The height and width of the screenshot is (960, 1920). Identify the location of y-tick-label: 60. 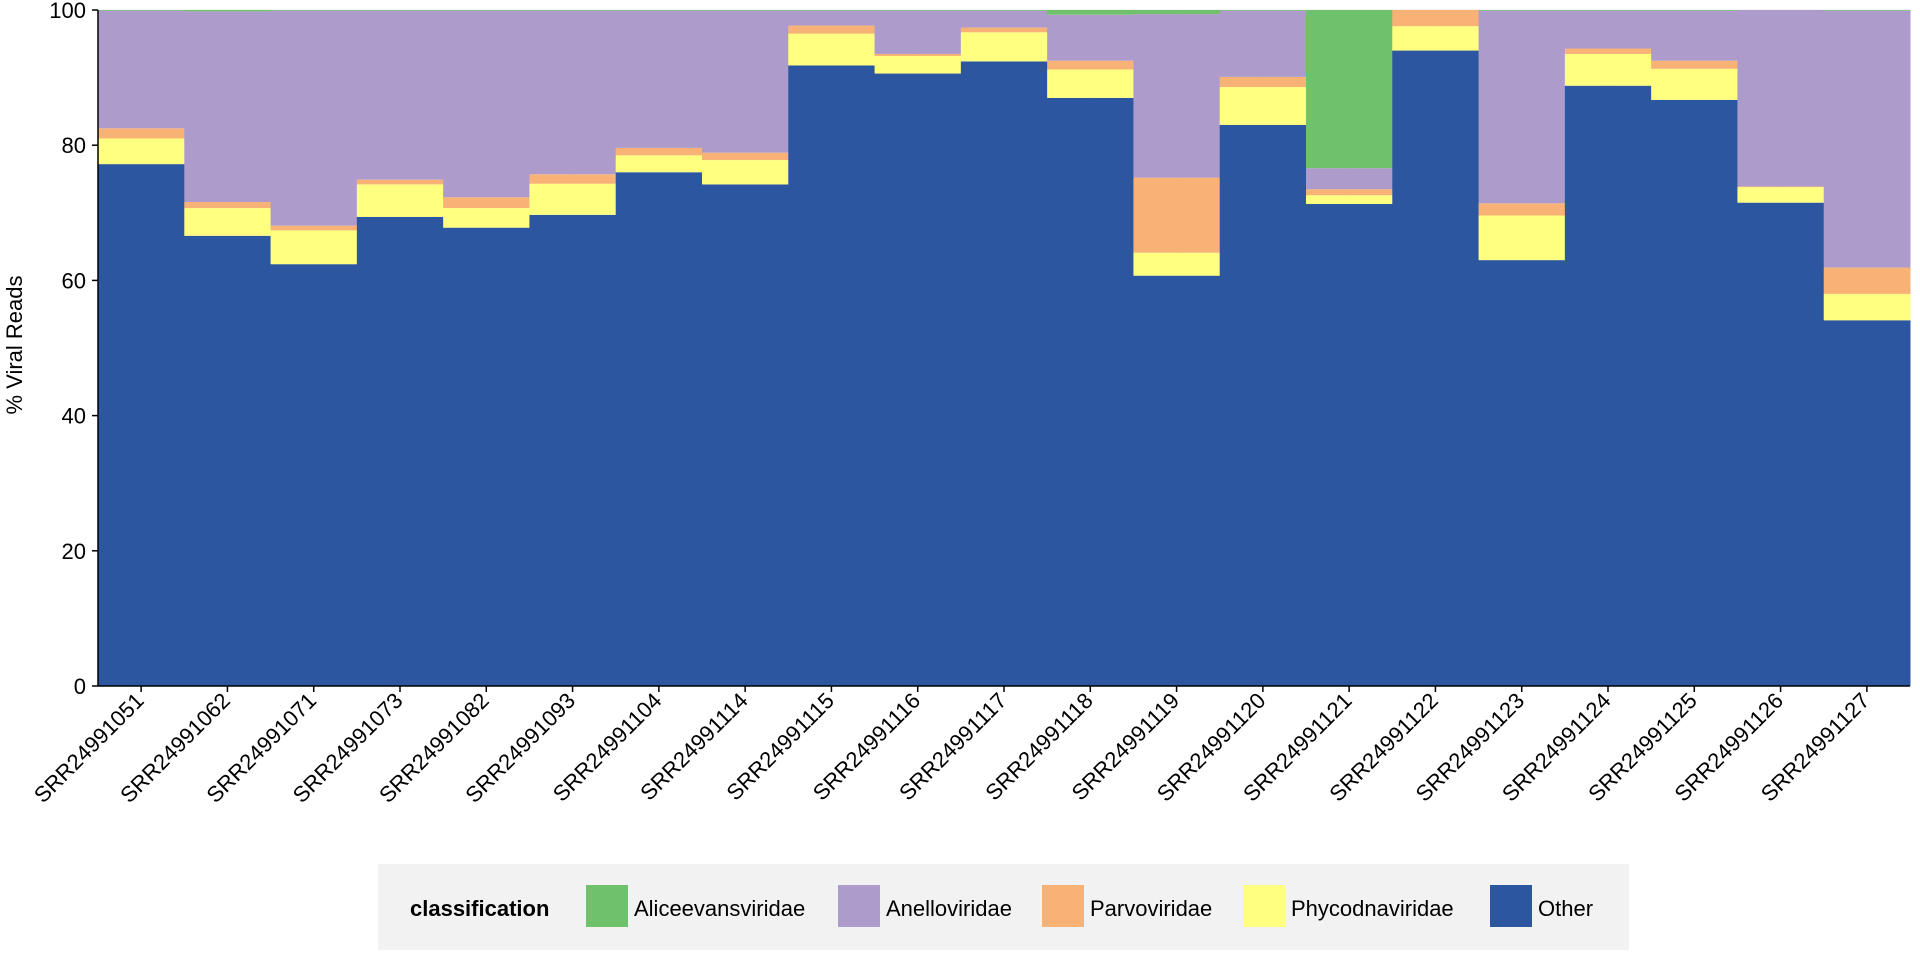
(74, 280).